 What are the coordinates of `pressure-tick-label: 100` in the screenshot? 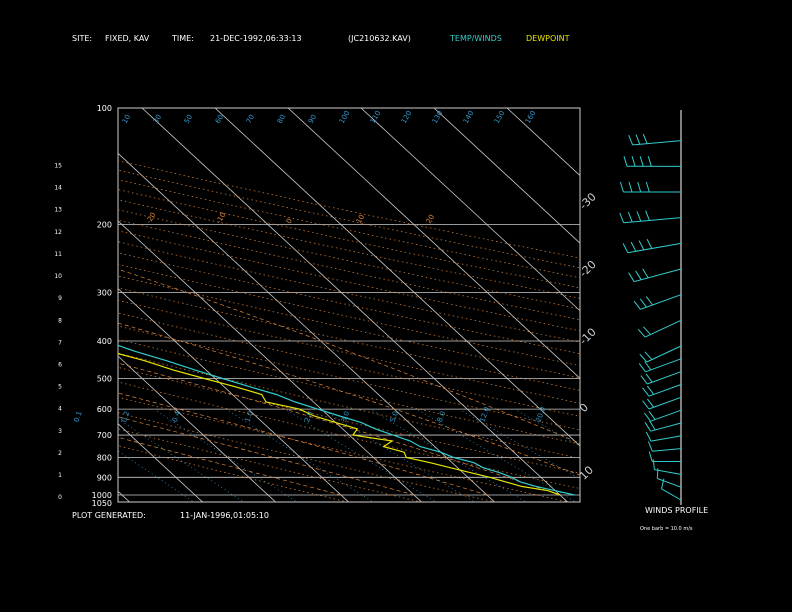 It's located at (104, 108).